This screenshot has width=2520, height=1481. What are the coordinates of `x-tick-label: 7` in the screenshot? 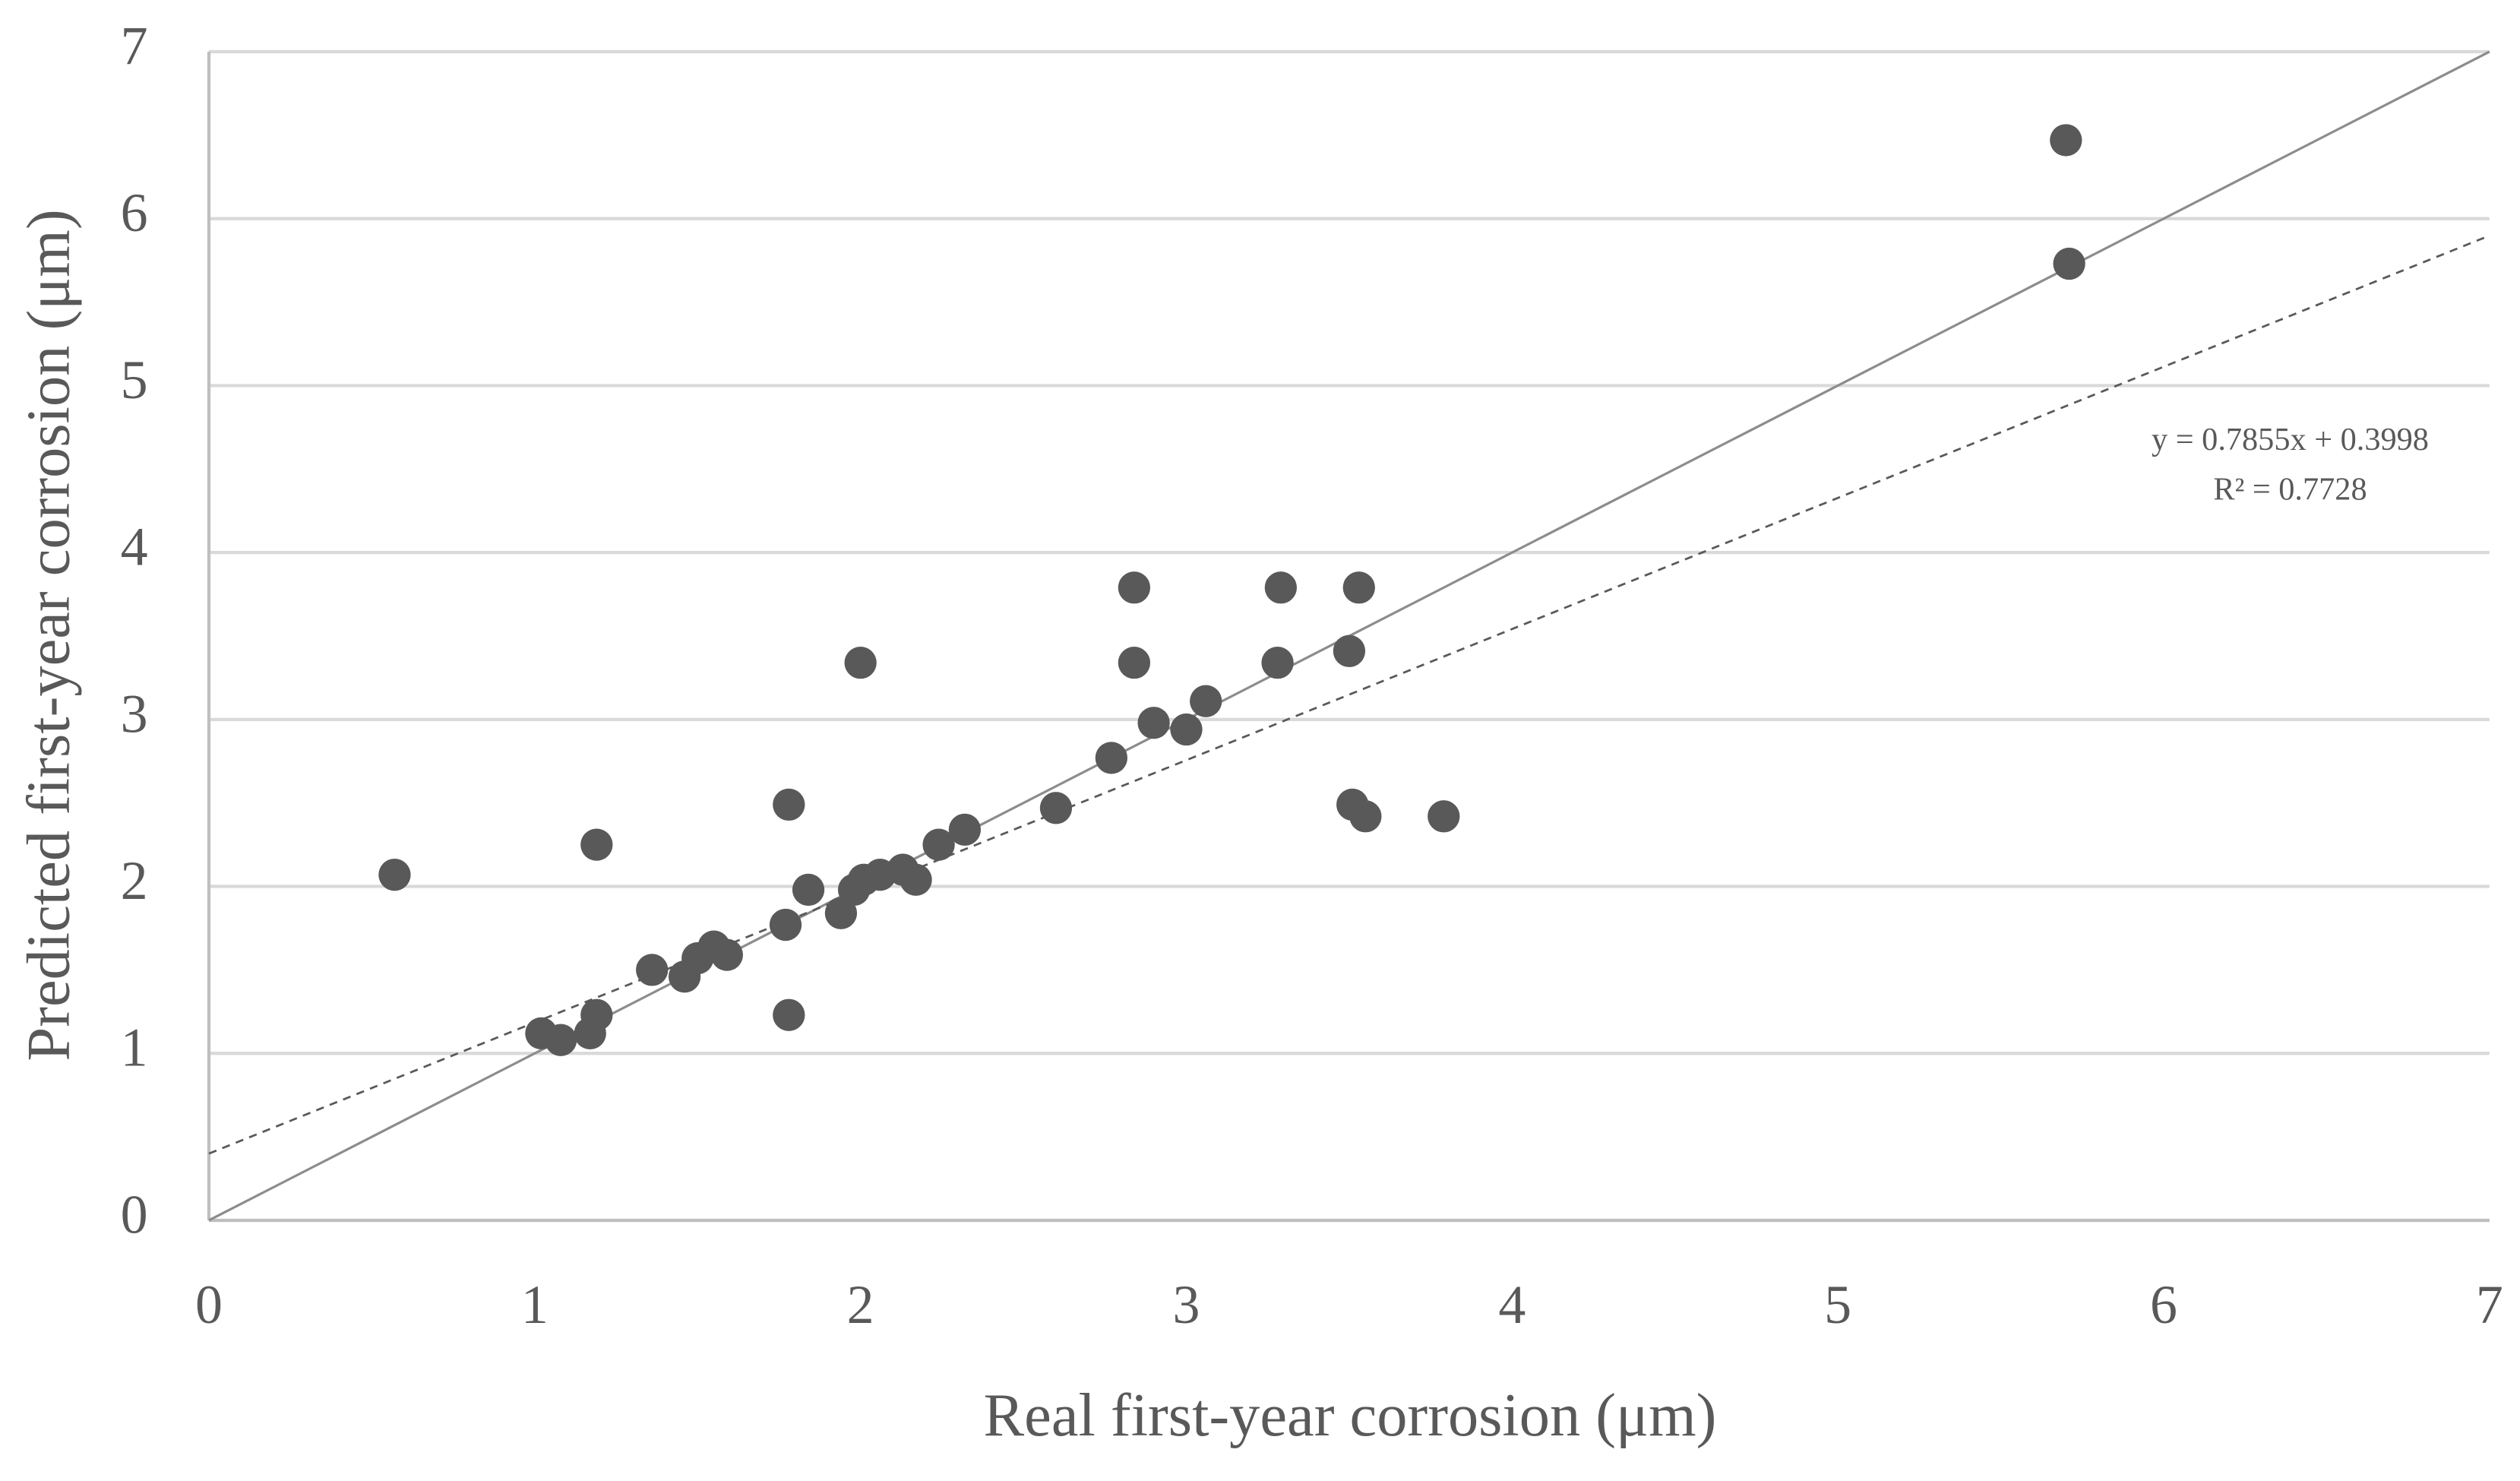 It's located at (2489, 1304).